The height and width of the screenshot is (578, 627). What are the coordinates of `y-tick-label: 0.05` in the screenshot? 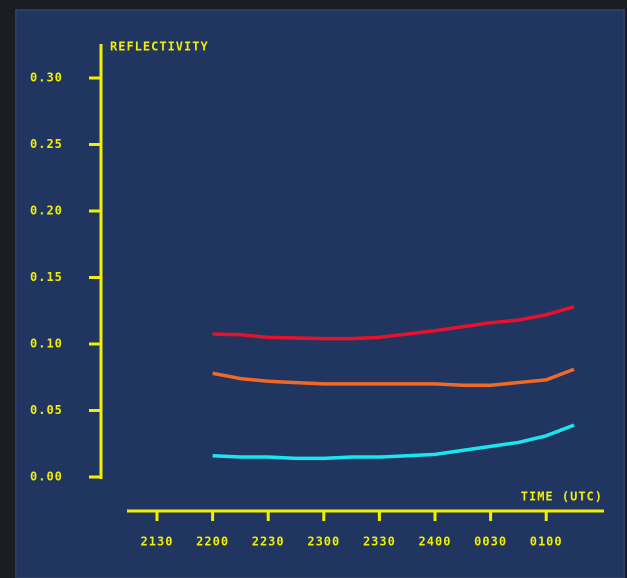 It's located at (46, 410).